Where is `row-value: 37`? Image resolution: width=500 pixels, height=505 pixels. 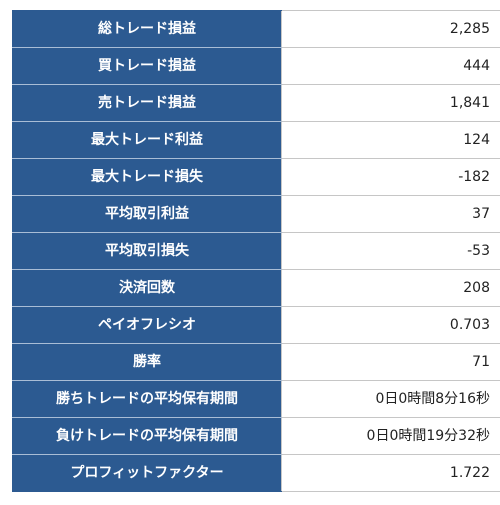
row-value: 37 is located at coordinates (390, 214).